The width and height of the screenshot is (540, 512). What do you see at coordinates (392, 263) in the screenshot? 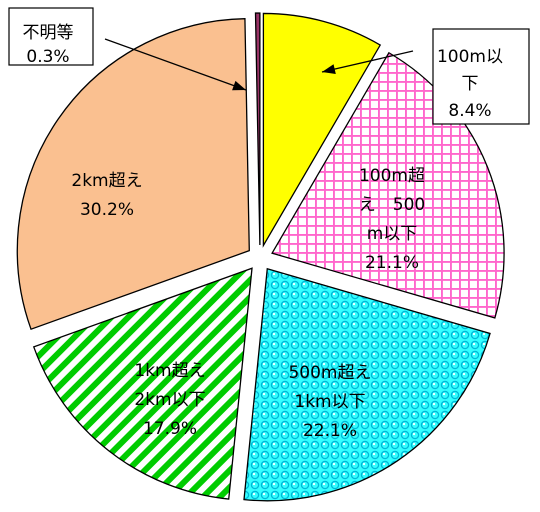
I see `slice-label-line: 21.1%` at bounding box center [392, 263].